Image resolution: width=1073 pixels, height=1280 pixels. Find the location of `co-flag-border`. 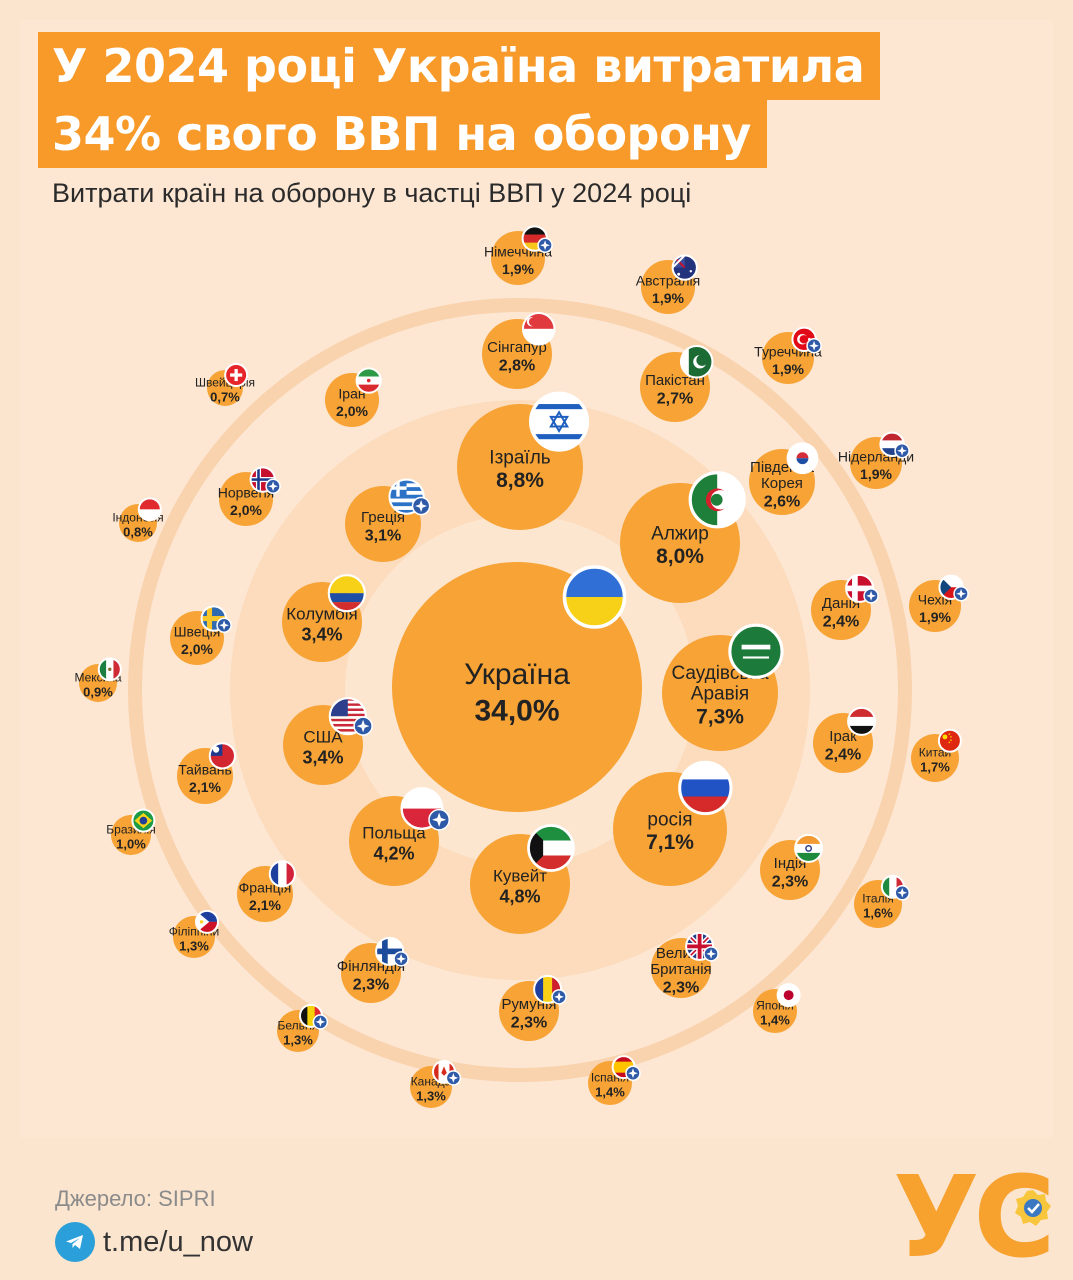

co-flag-border is located at coordinates (346, 593).